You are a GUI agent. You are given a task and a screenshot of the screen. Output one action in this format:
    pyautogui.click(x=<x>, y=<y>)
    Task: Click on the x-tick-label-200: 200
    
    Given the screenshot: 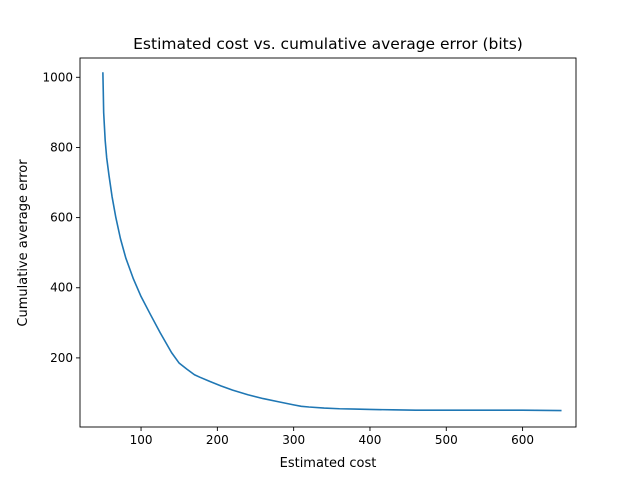 What is the action you would take?
    pyautogui.click(x=217, y=440)
    